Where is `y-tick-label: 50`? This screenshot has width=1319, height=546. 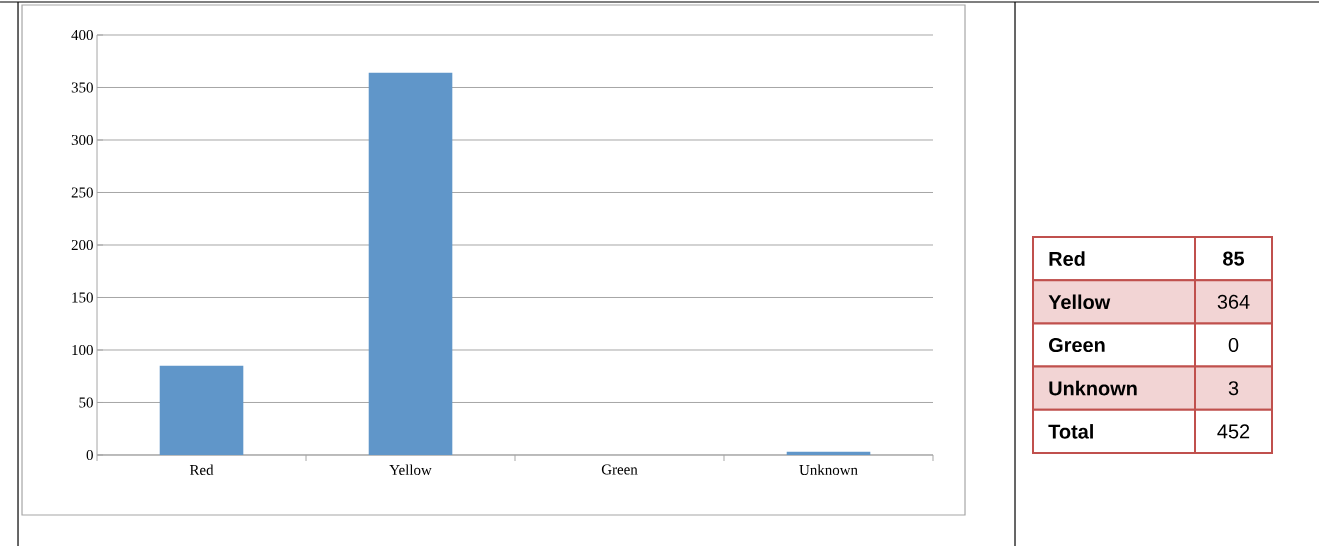 y-tick-label: 50 is located at coordinates (86, 402).